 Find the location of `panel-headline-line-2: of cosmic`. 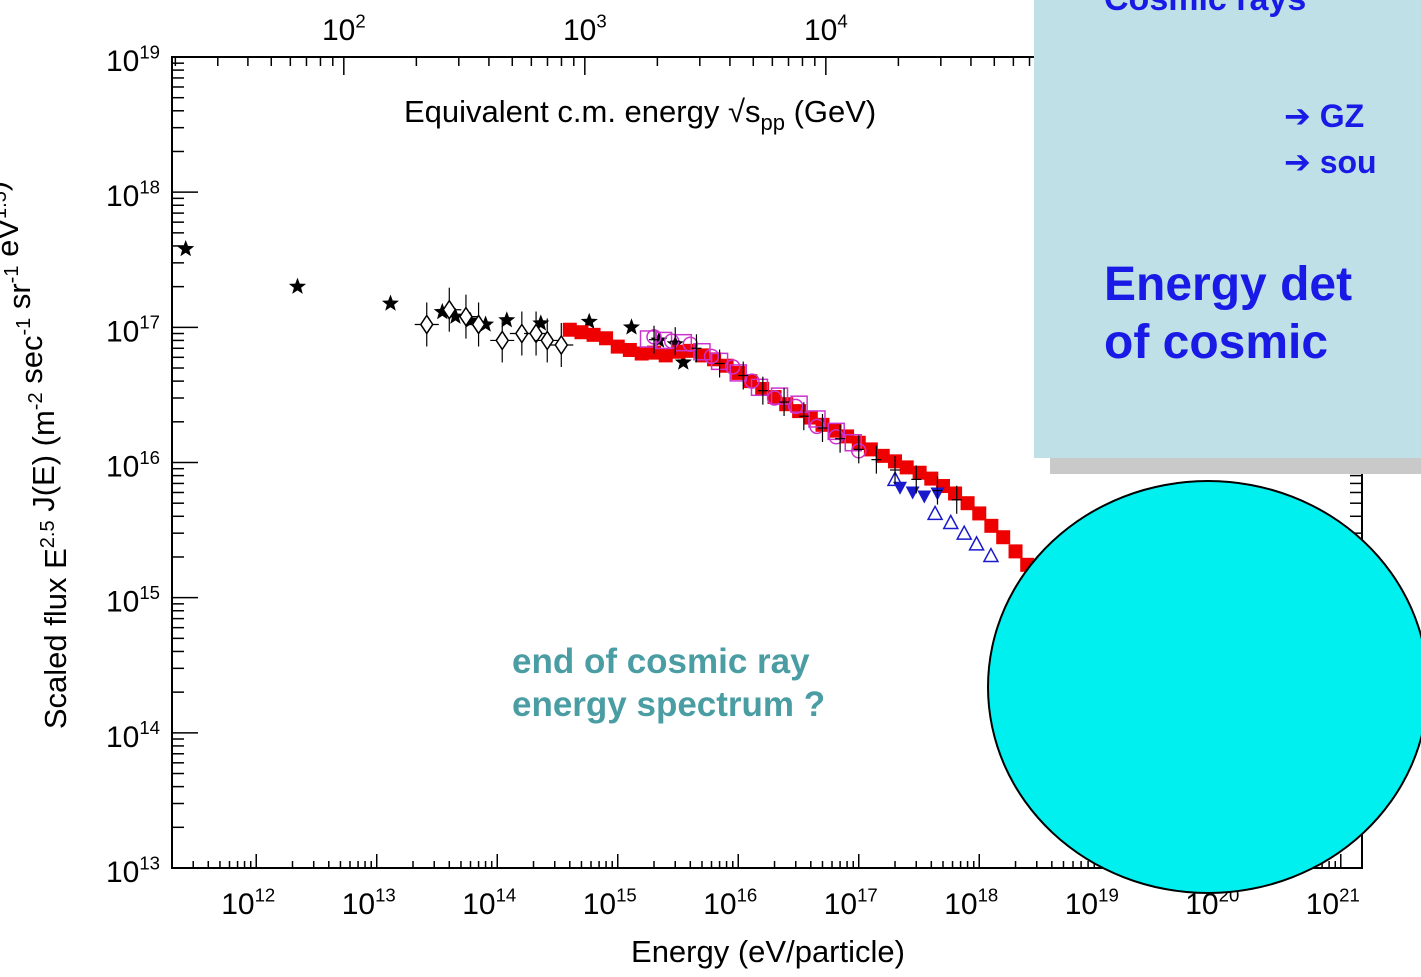

panel-headline-line-2: of cosmic is located at coordinates (1216, 342).